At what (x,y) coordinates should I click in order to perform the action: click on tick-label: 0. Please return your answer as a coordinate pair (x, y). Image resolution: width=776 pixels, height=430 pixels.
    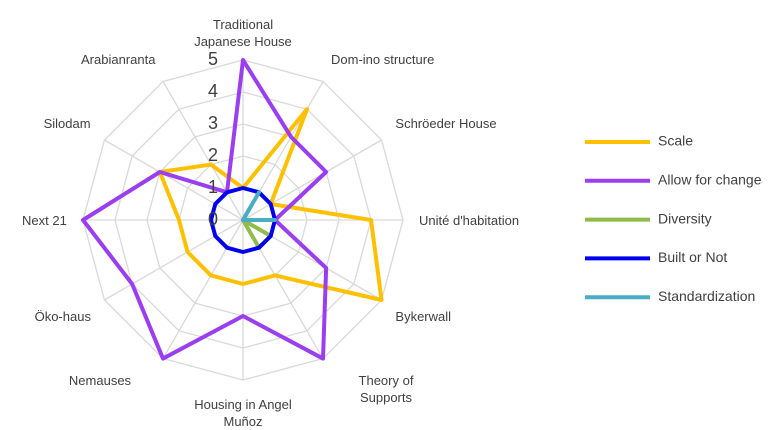
    Looking at the image, I should click on (213, 219).